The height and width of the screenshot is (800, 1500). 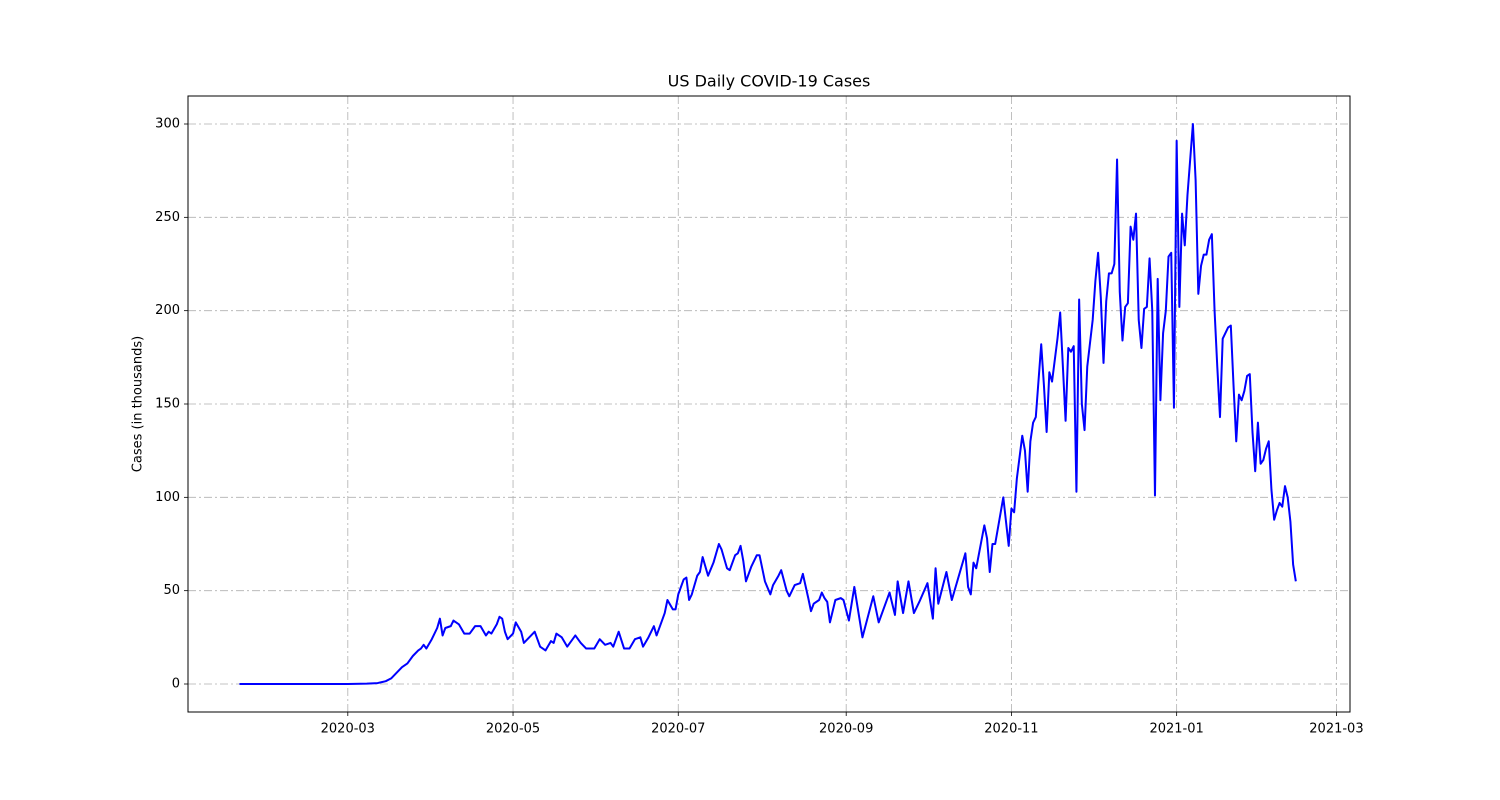 I want to click on x-tick-label: 2020-09, so click(x=846, y=729).